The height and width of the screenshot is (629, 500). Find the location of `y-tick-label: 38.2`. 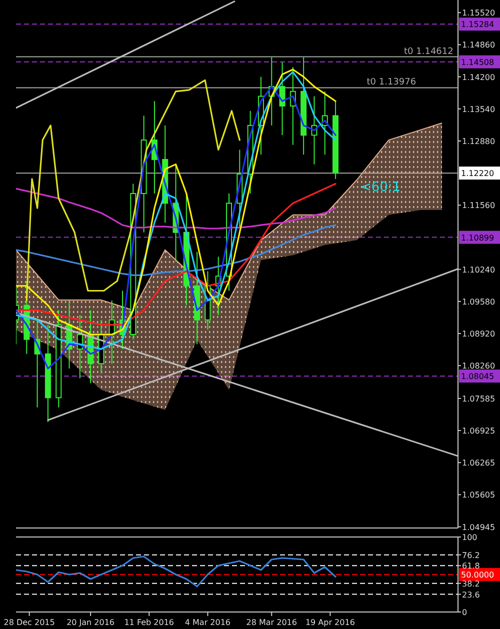

y-tick-label: 38.2 is located at coordinates (471, 583).